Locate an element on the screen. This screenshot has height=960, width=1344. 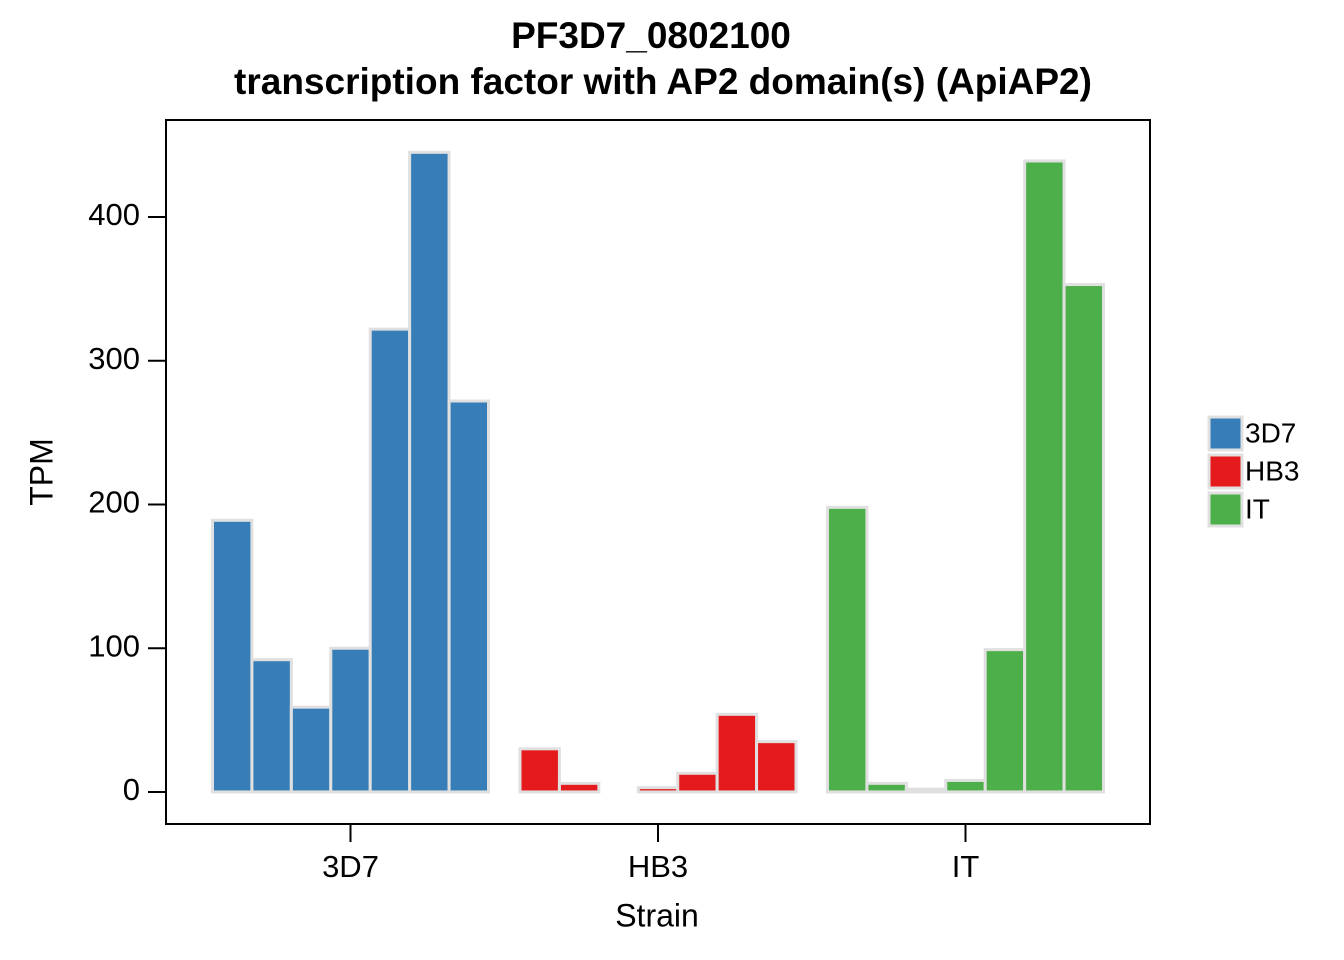
x-tick-label: 3D7 is located at coordinates (350, 866).